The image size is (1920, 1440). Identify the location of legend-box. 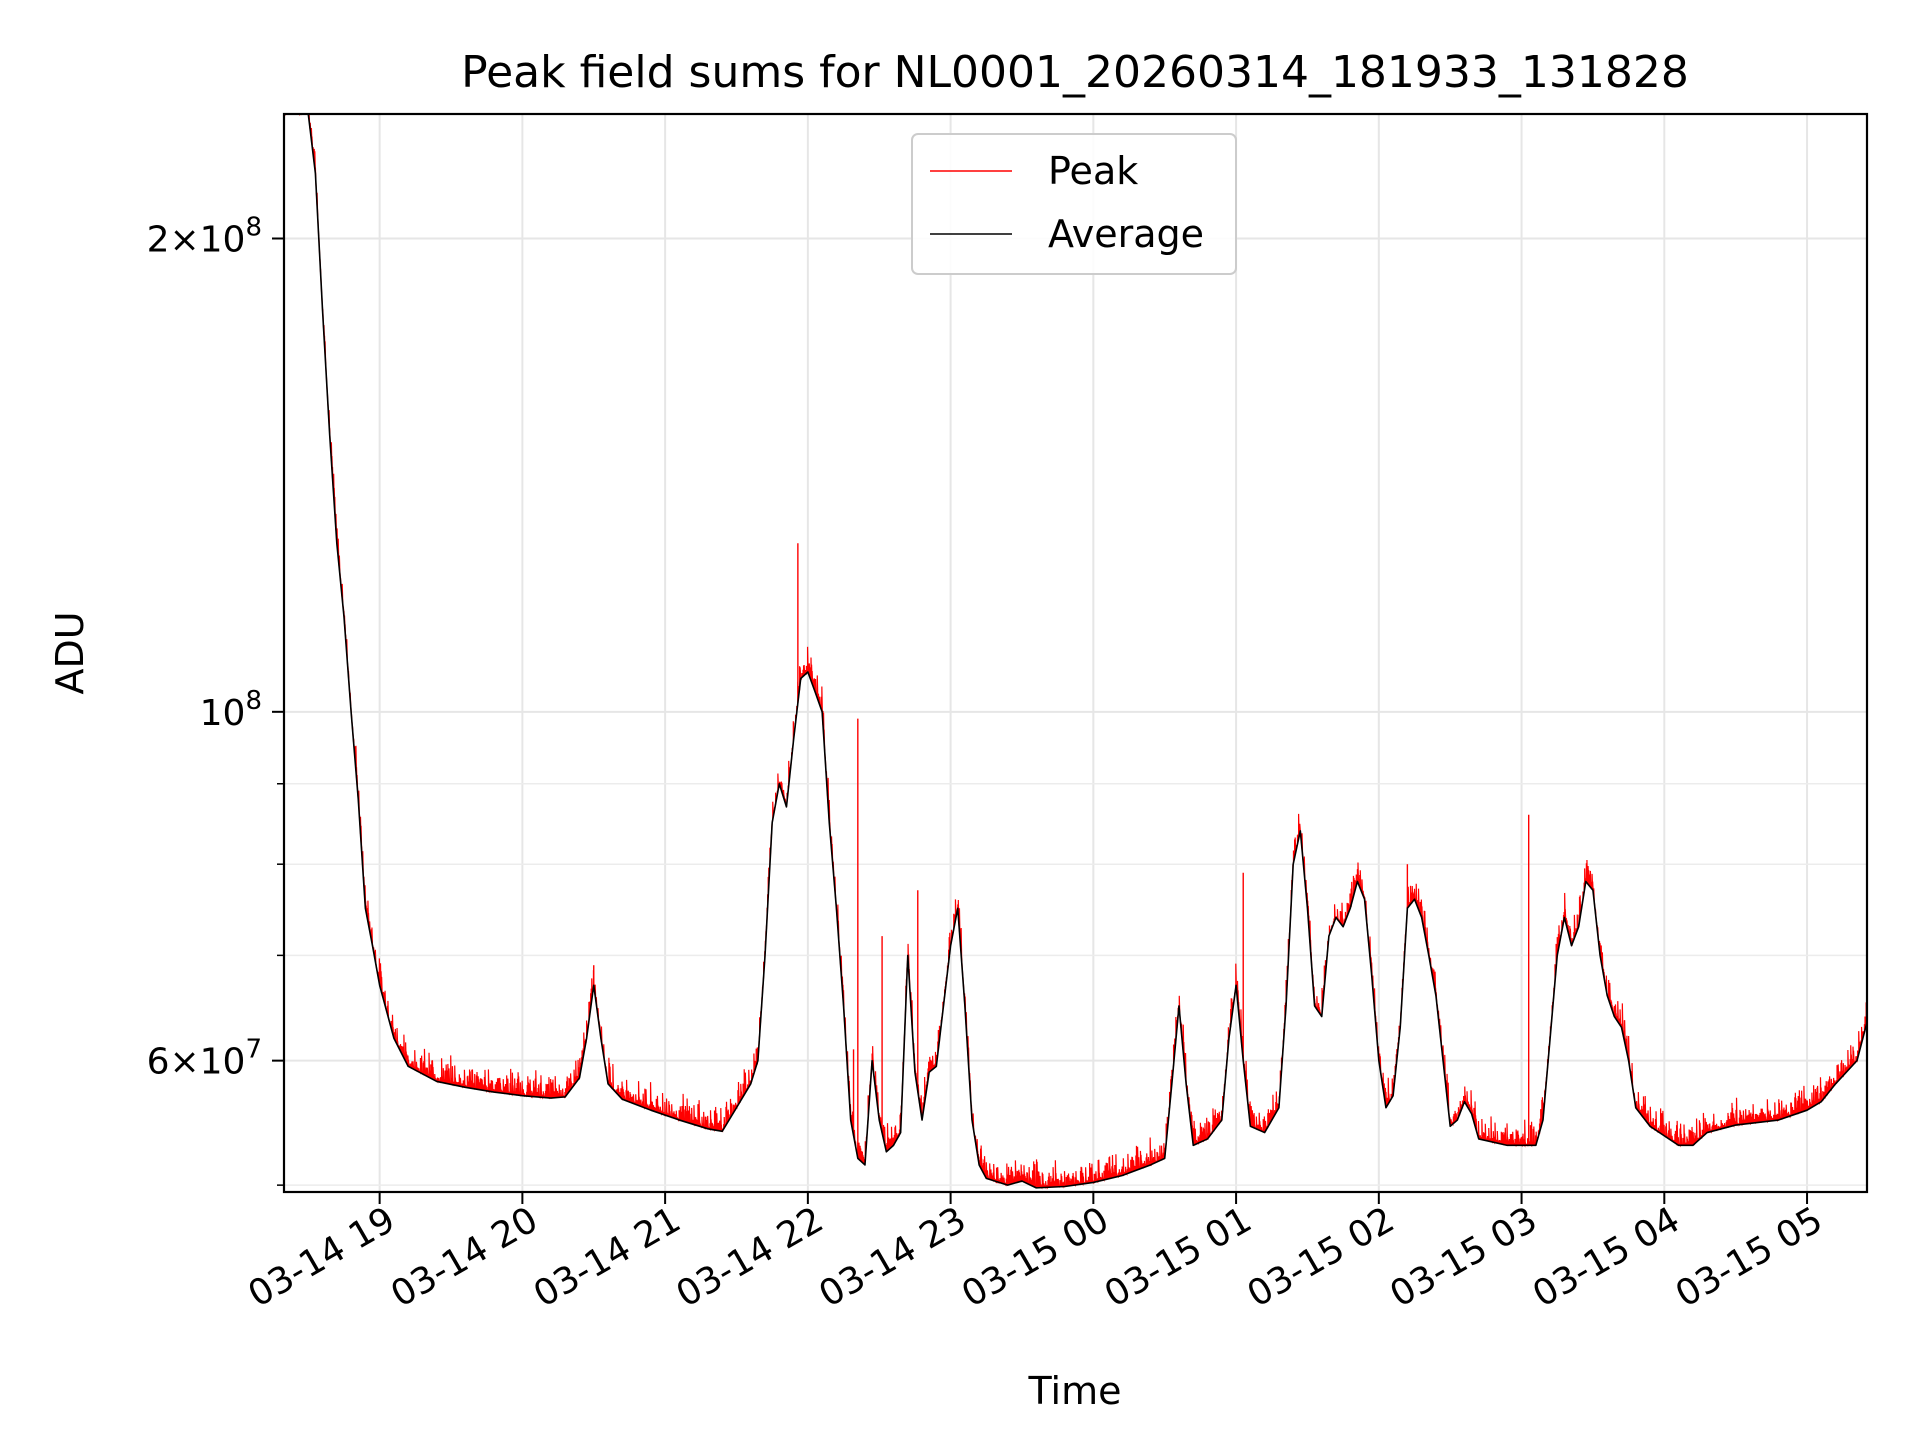
(1074, 204).